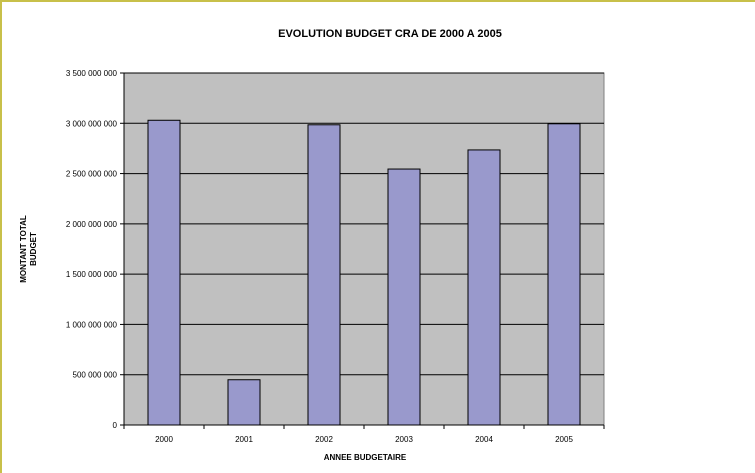 This screenshot has width=755, height=473. What do you see at coordinates (92, 274) in the screenshot?
I see `y-tick-label: 1 500 000 000` at bounding box center [92, 274].